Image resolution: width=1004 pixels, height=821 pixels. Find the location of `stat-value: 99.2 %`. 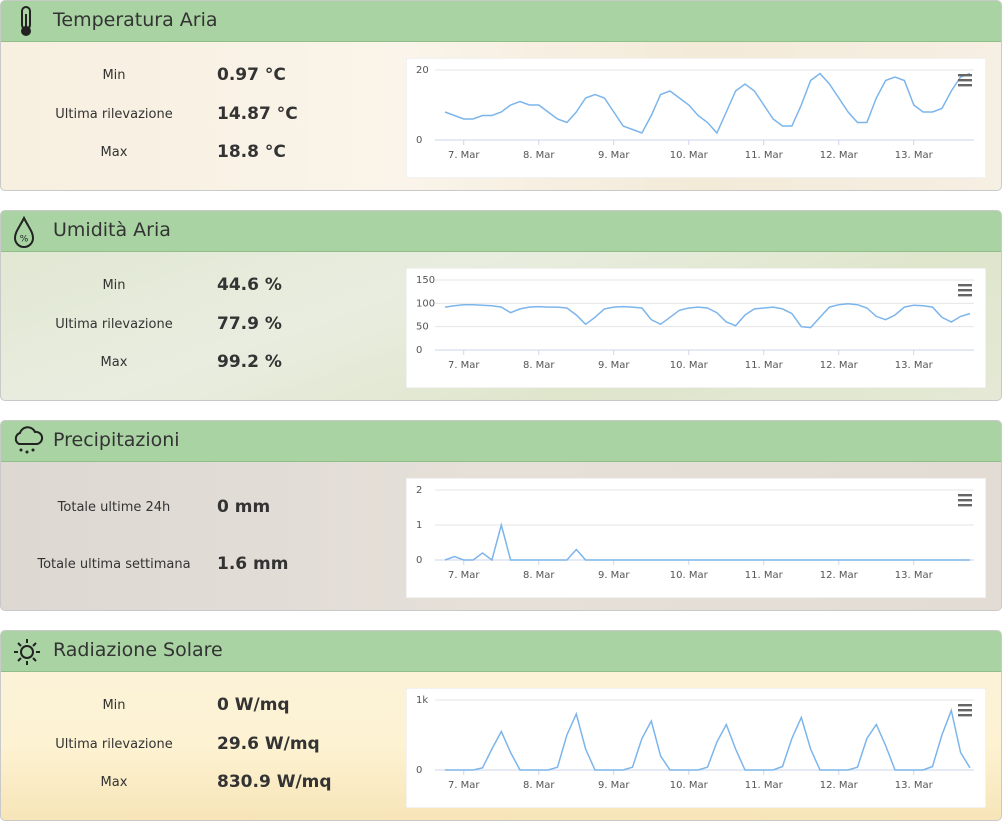

stat-value: 99.2 % is located at coordinates (249, 362).